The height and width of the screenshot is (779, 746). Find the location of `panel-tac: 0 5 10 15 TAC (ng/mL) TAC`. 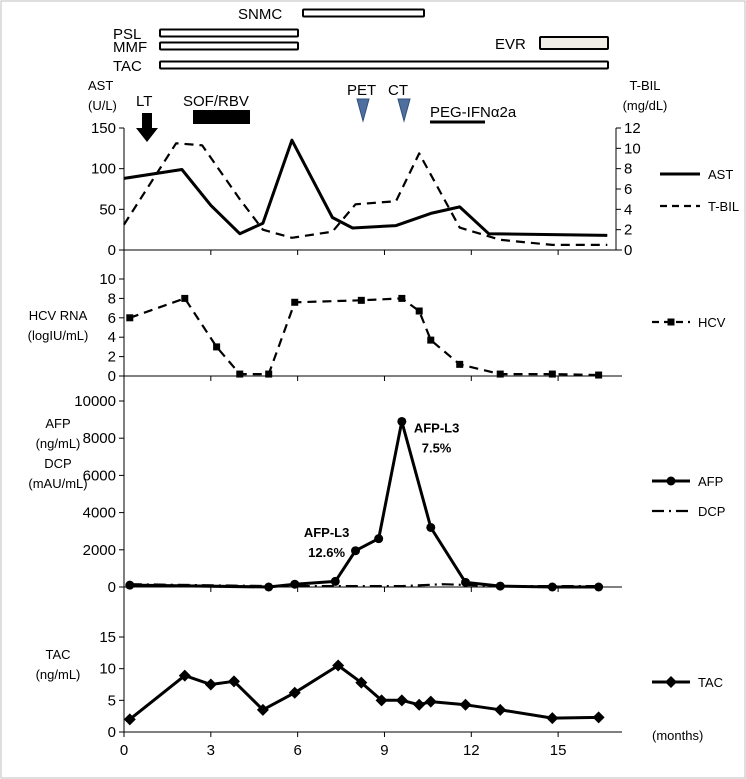

panel-tac: 0 5 10 15 TAC (ng/mL) TAC is located at coordinates (379, 685).